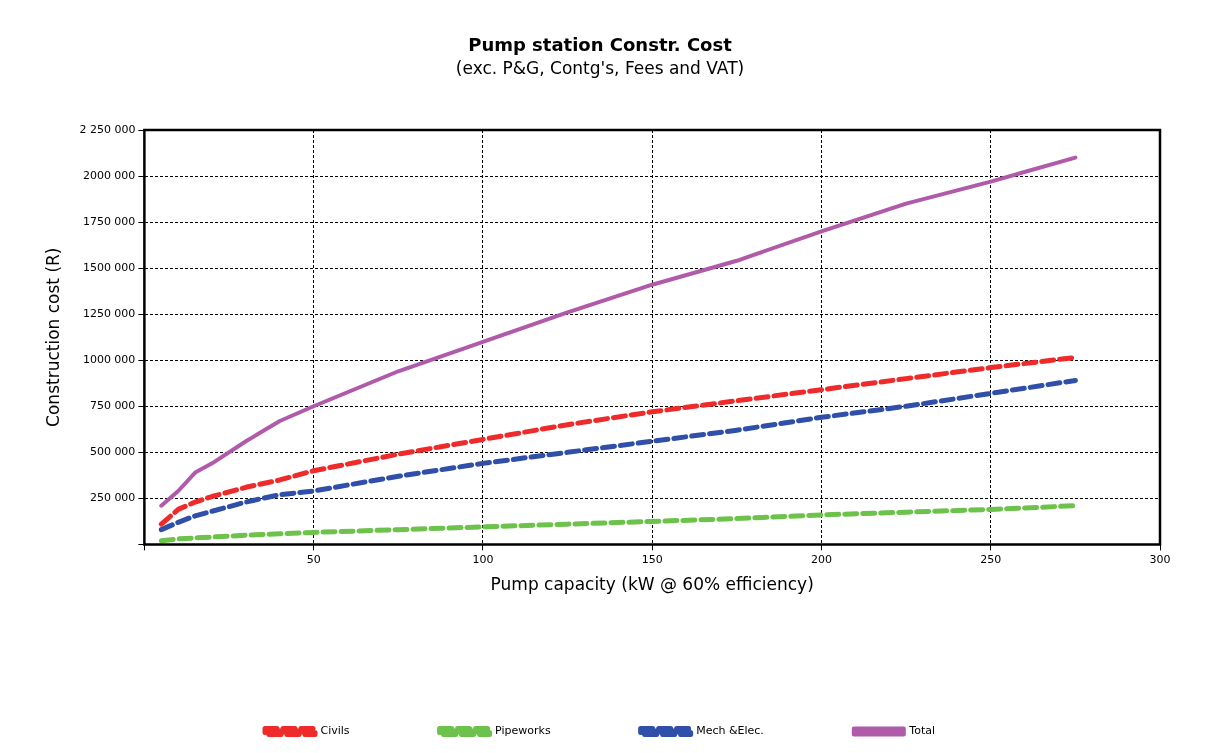 This screenshot has height=753, width=1205. I want to click on x-tick-label: 150, so click(652, 559).